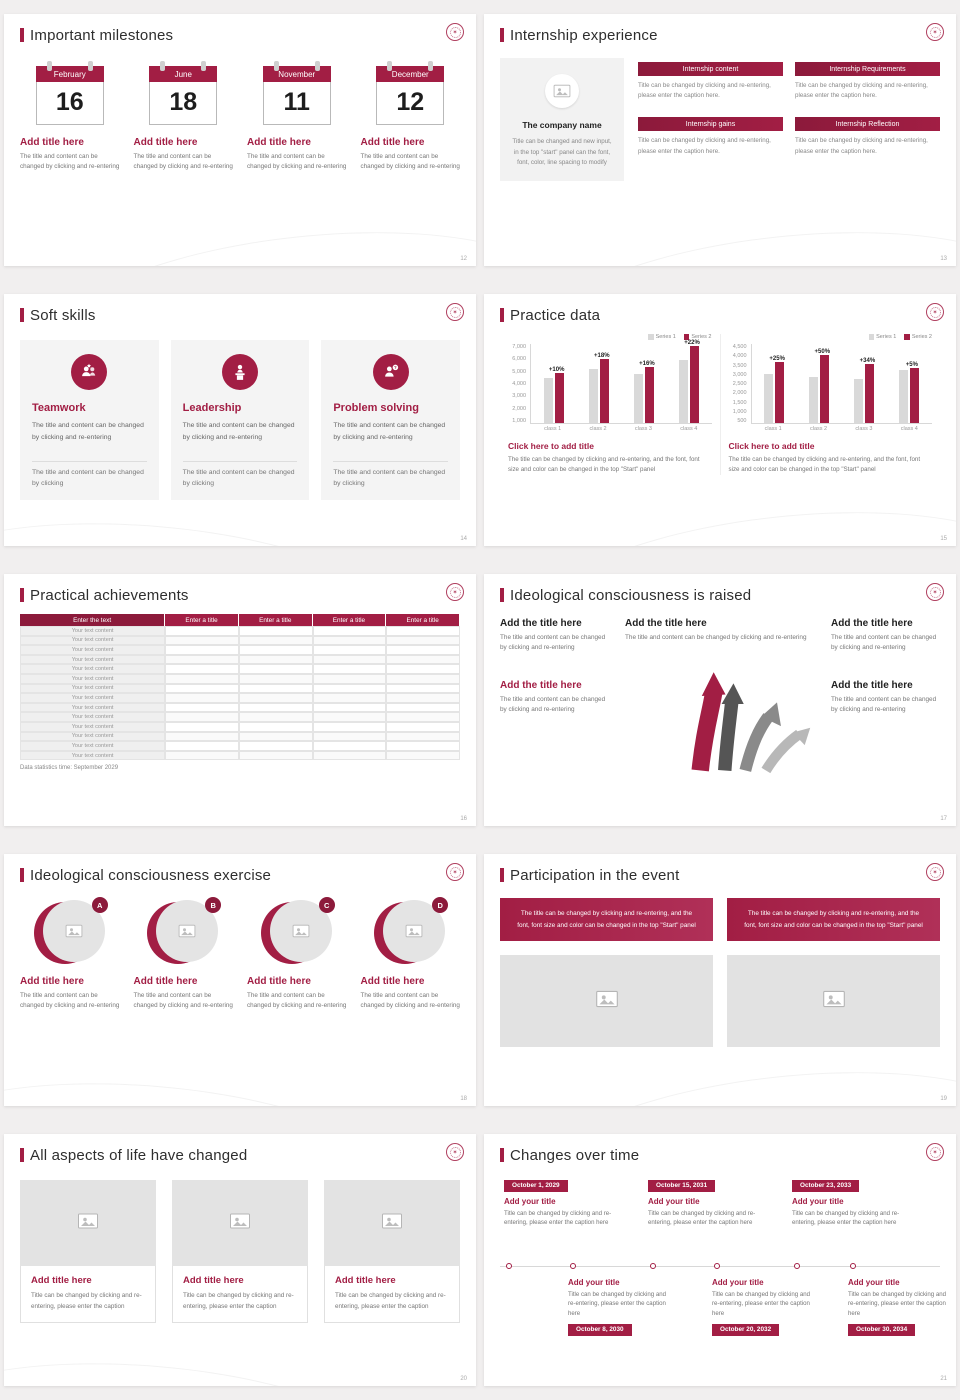 Image resolution: width=960 pixels, height=1400 pixels. What do you see at coordinates (376, 408) in the screenshot?
I see `skill-title: Problem solving` at bounding box center [376, 408].